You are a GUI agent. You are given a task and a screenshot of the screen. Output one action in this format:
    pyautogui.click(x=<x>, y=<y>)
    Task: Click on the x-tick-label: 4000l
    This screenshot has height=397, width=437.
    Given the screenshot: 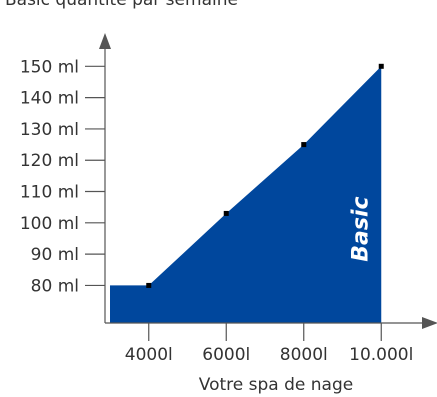 What is the action you would take?
    pyautogui.click(x=149, y=355)
    